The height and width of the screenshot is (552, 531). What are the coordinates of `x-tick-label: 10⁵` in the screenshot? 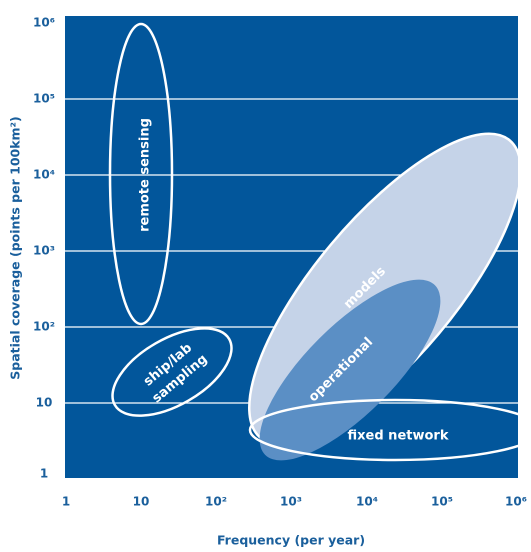 It's located at (442, 502).